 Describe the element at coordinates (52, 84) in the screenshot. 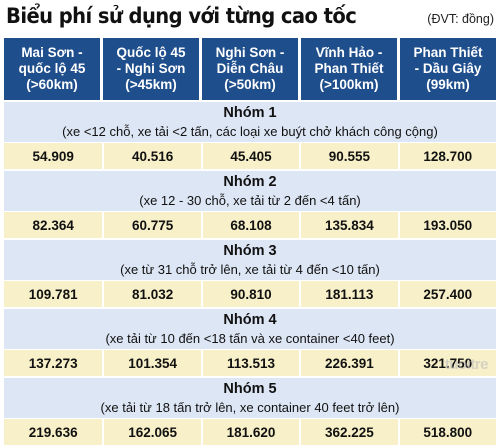

I see `column-header-distance: (>60km)` at that location.